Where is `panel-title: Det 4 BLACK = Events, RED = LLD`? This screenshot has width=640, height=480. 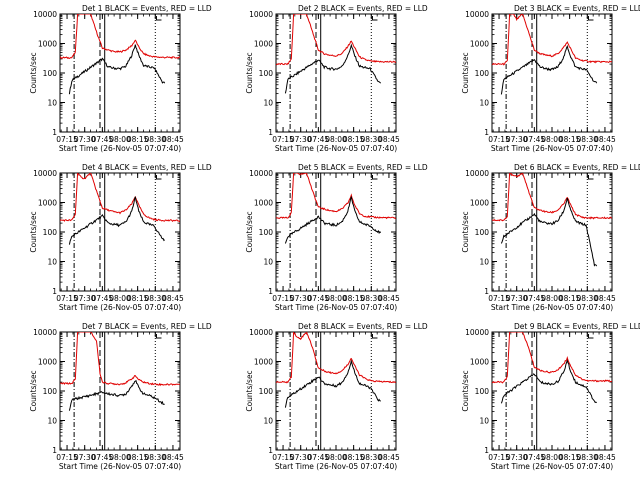 panel-title: Det 4 BLACK = Events, RED = LLD is located at coordinates (147, 167).